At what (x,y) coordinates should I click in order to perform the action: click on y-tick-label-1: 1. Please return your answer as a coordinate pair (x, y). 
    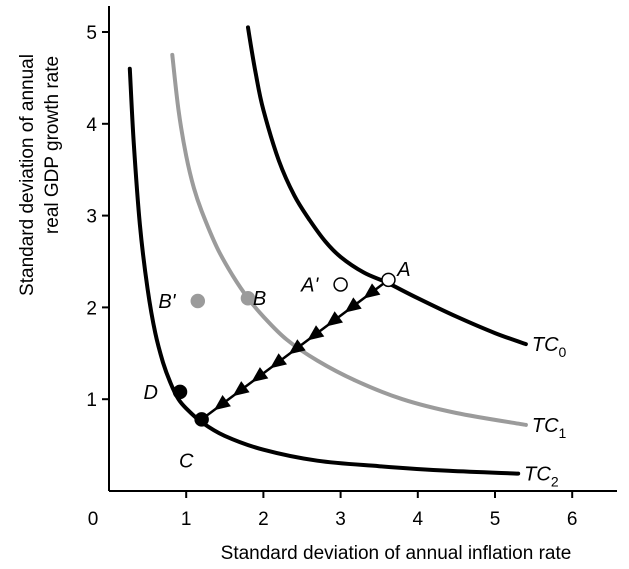
    Looking at the image, I should click on (91, 400).